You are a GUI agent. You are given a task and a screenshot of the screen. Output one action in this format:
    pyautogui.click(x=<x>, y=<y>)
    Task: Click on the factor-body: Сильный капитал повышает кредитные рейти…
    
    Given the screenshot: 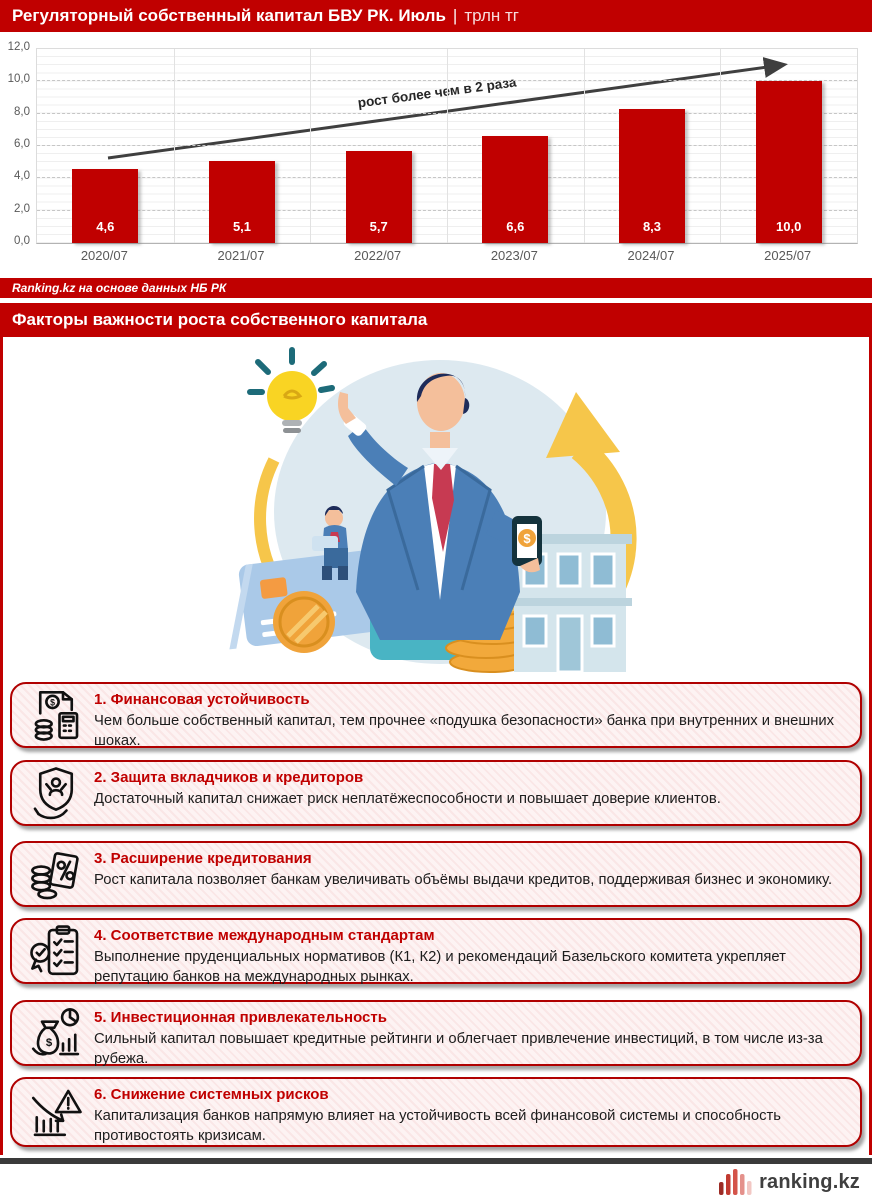 What is the action you would take?
    pyautogui.click(x=458, y=1049)
    